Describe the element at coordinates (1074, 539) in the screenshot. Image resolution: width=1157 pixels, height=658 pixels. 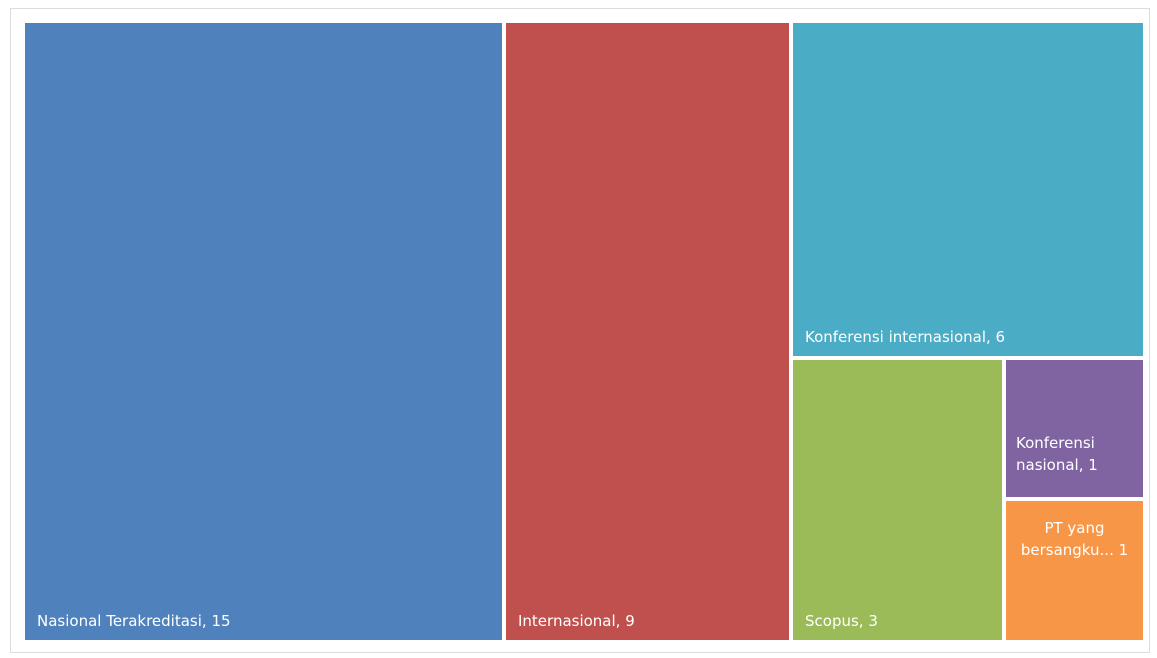
I see `tile-label-pt-yang-bersangku: PT yang bersangku... 1` at that location.